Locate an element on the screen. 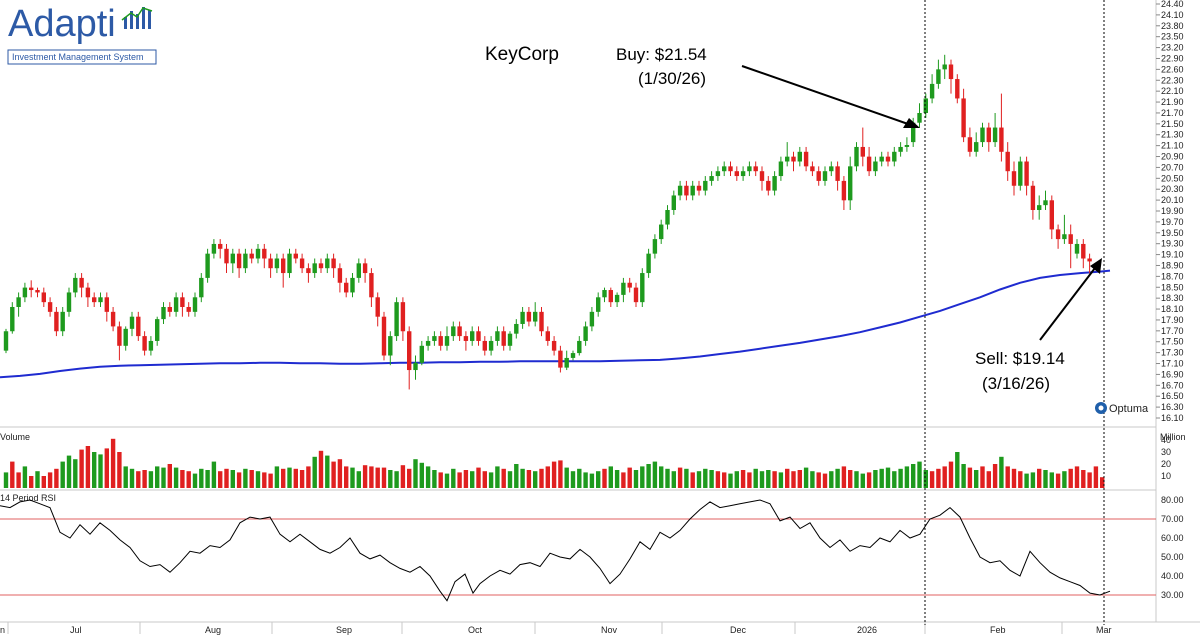 This screenshot has height=640, width=1200. buy-annotation-line2: (1/30/26) is located at coordinates (672, 78).